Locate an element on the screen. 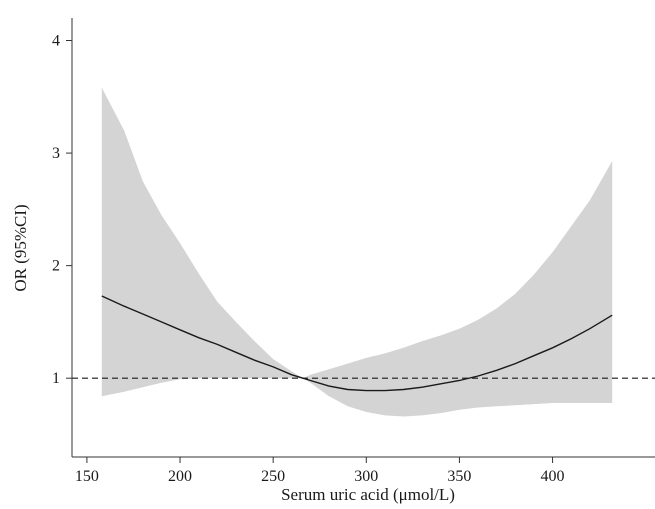 This screenshot has width=655, height=509. x-tick-label: 150 is located at coordinates (87, 476).